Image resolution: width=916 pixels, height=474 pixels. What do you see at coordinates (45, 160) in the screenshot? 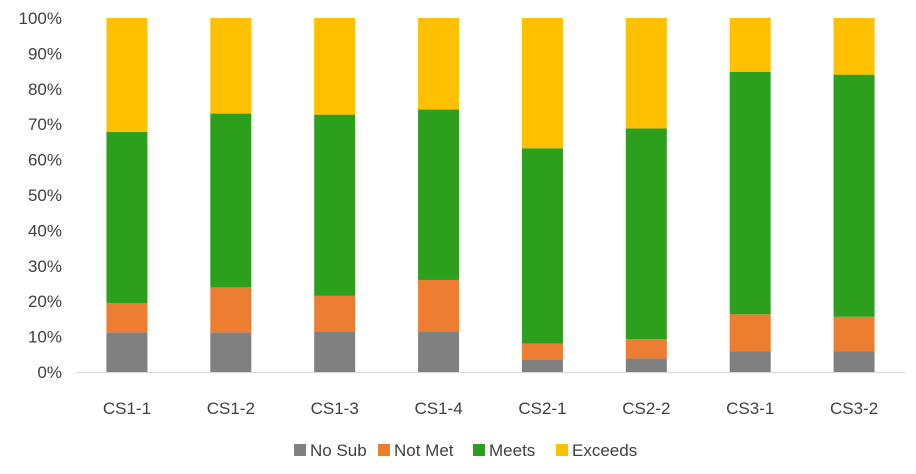
I see `y-tick-label: 60%` at bounding box center [45, 160].